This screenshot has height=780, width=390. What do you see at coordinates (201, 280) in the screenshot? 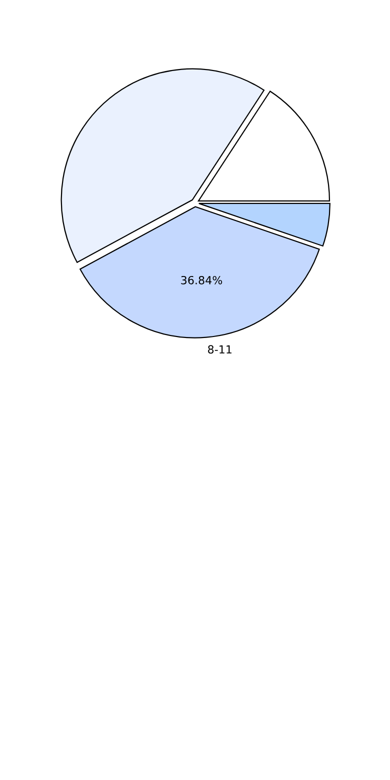
I see `data-label: 36.84%` at bounding box center [201, 280].